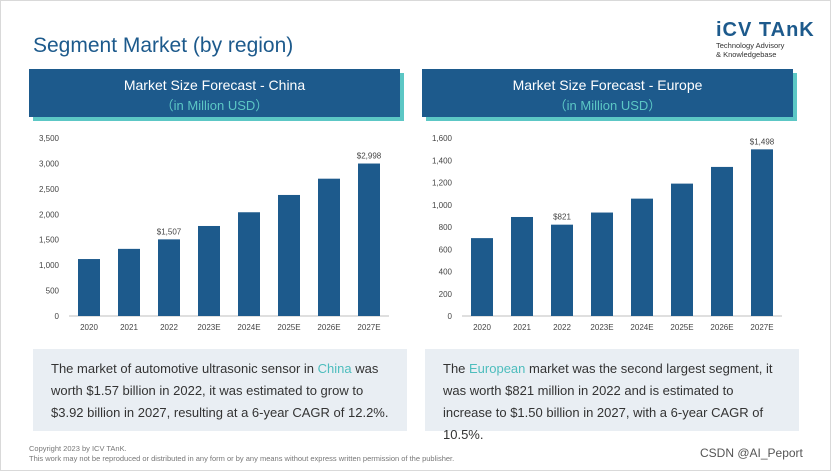 This screenshot has height=471, width=831. What do you see at coordinates (208, 327) in the screenshot?
I see `china-x-tick-label: 2023E` at bounding box center [208, 327].